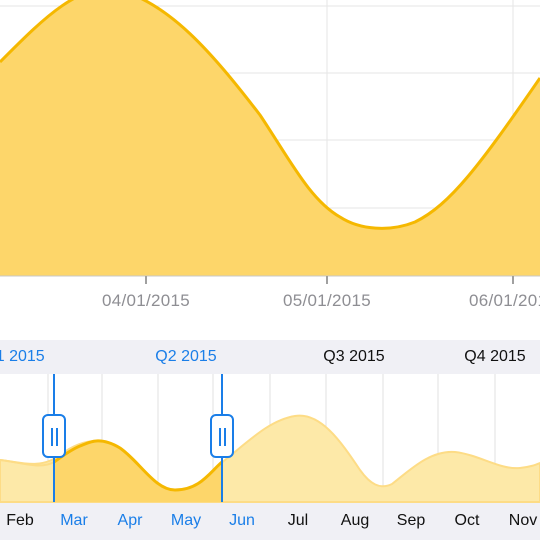 Image resolution: width=540 pixels, height=540 pixels. Describe the element at coordinates (495, 356) in the screenshot. I see `quarter-label-q4: Q4 2015` at that location.